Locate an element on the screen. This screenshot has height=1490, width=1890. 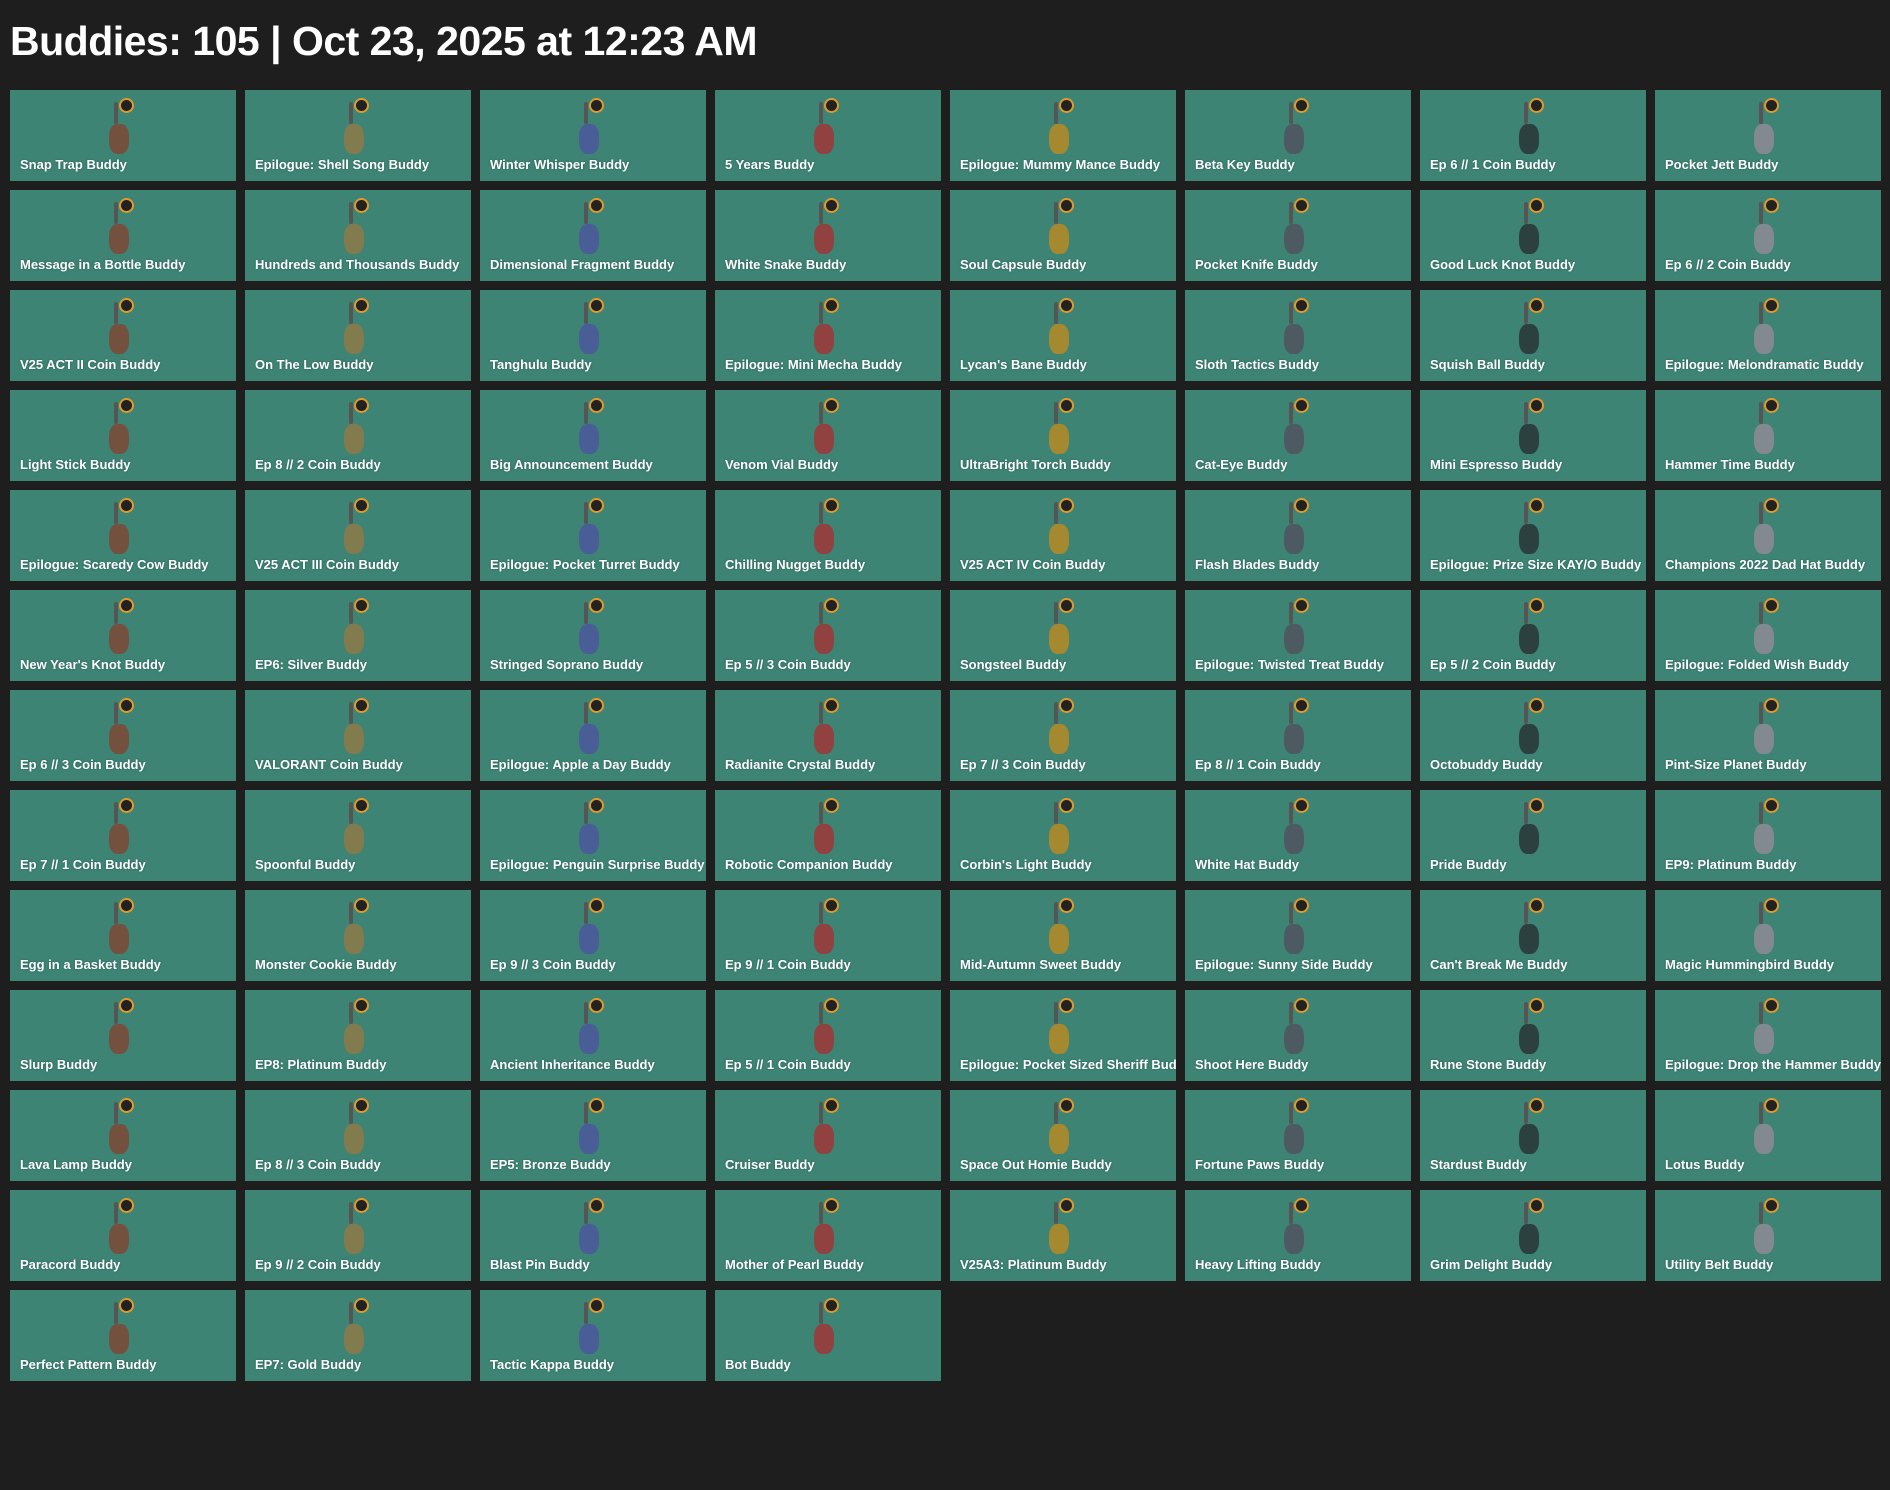
buddy-tile: Pocket Jett Buddy is located at coordinates (1768, 135).